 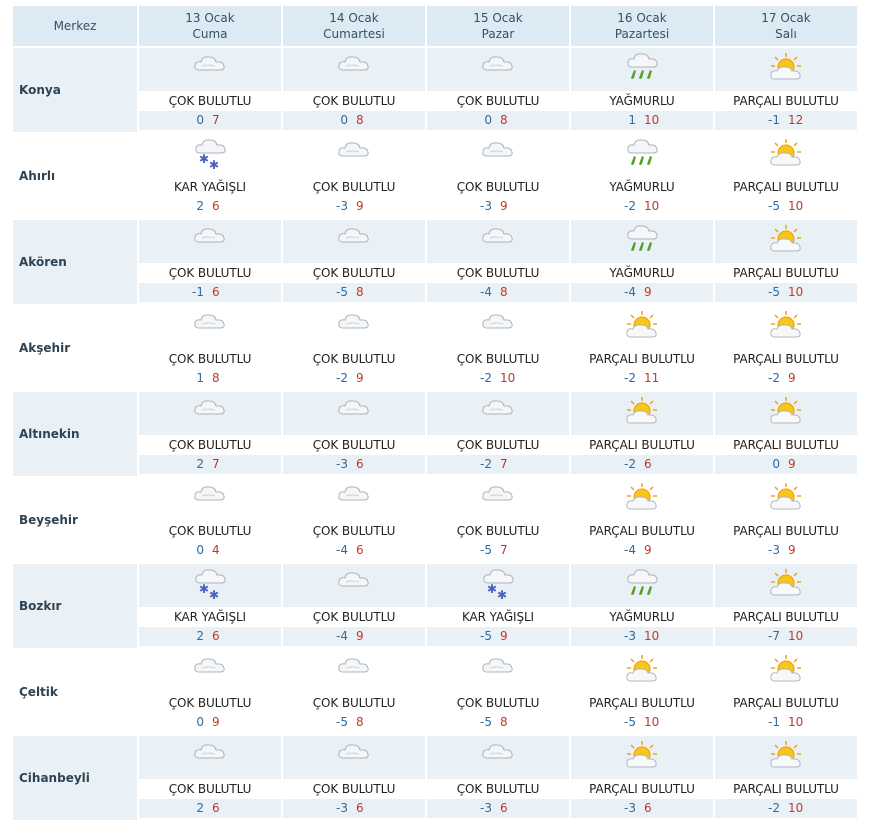 I want to click on forecast-cell: ÇOK BULUTLU -3 6, so click(x=354, y=434).